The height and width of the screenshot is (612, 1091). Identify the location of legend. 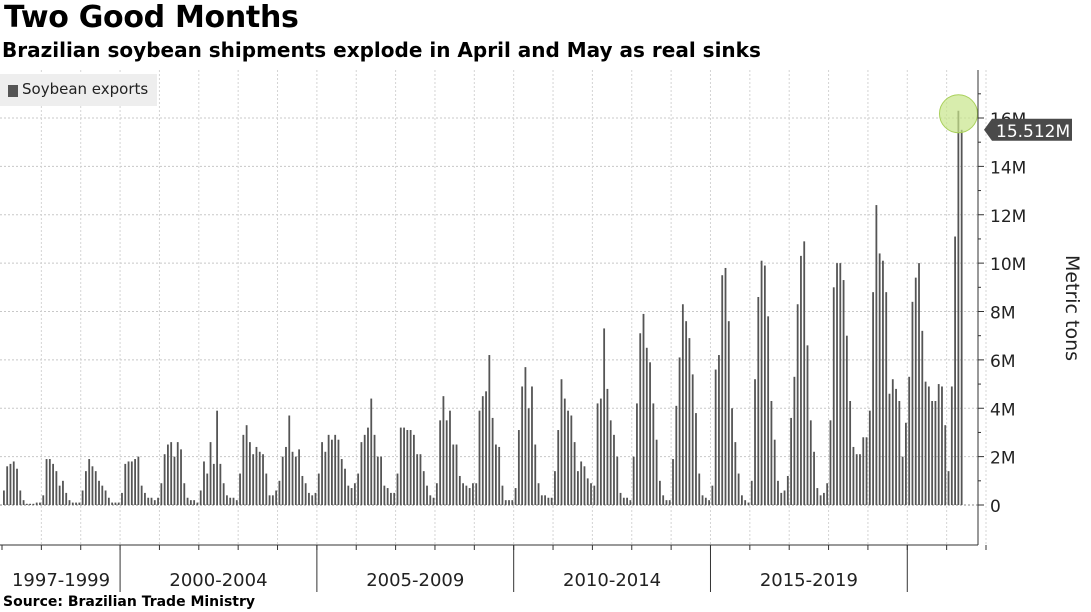
(78, 90).